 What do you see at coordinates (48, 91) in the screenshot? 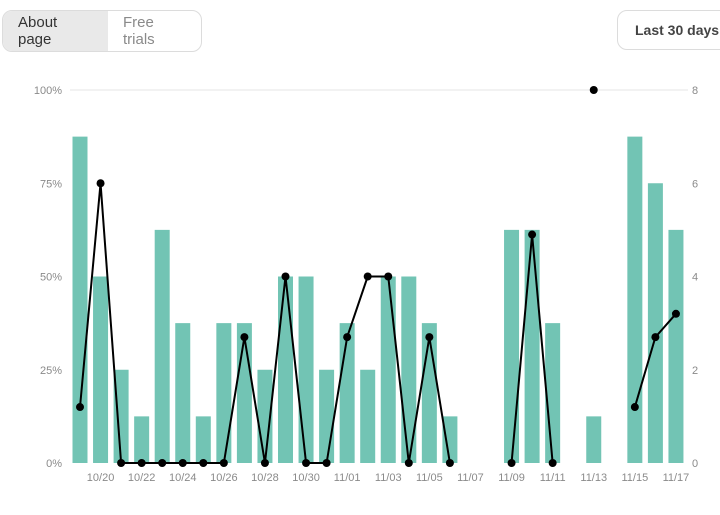
I see `y-left-tick-label: 100%` at bounding box center [48, 91].